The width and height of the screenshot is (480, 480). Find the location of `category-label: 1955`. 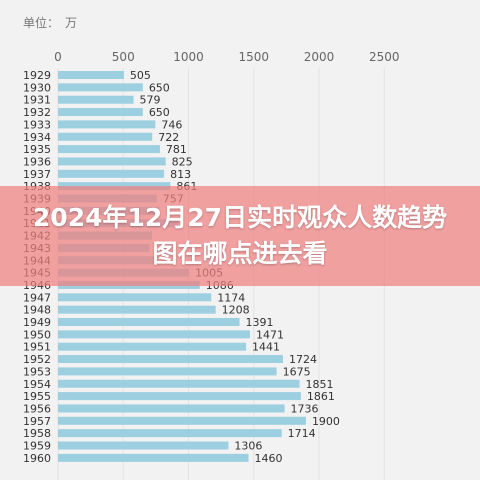

category-label: 1955 is located at coordinates (37, 396).